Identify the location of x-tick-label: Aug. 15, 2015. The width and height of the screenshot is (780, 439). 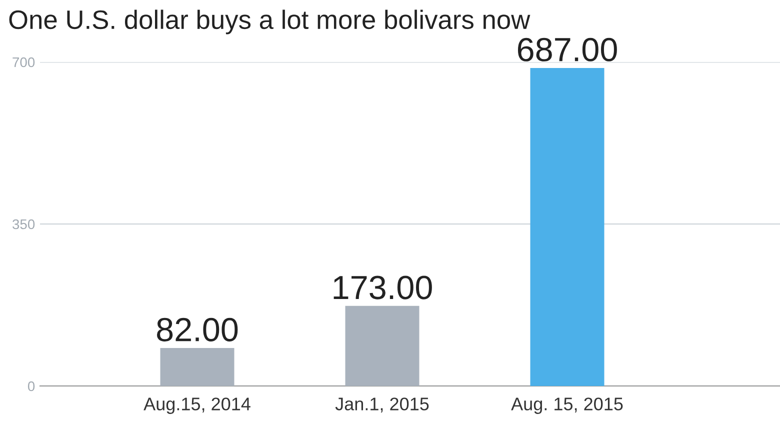
(567, 406).